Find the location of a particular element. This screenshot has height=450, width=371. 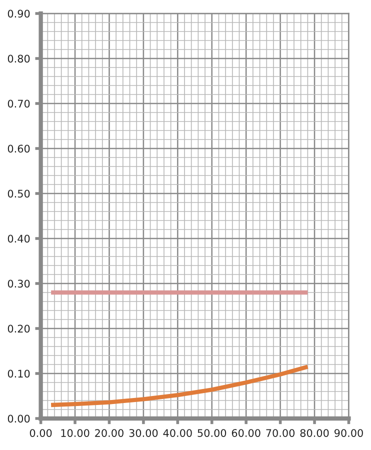

y-tick-label: 0.50 is located at coordinates (19, 194).